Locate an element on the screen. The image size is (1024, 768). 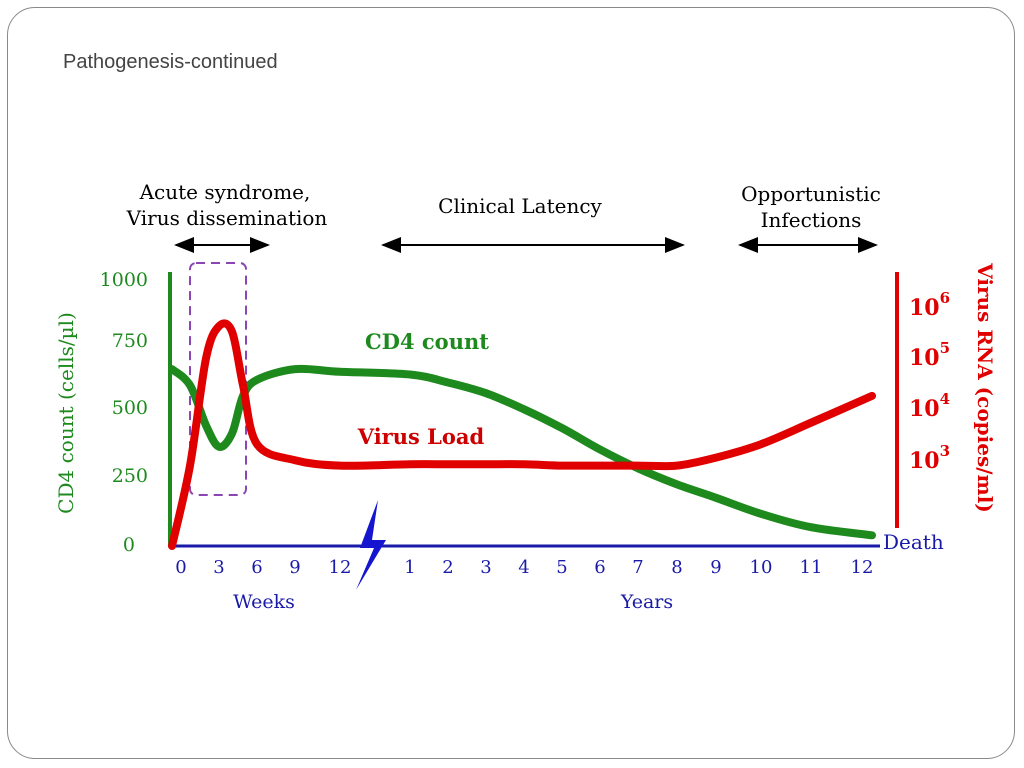
series-label-cd4-count: CD4 count is located at coordinates (427, 341).